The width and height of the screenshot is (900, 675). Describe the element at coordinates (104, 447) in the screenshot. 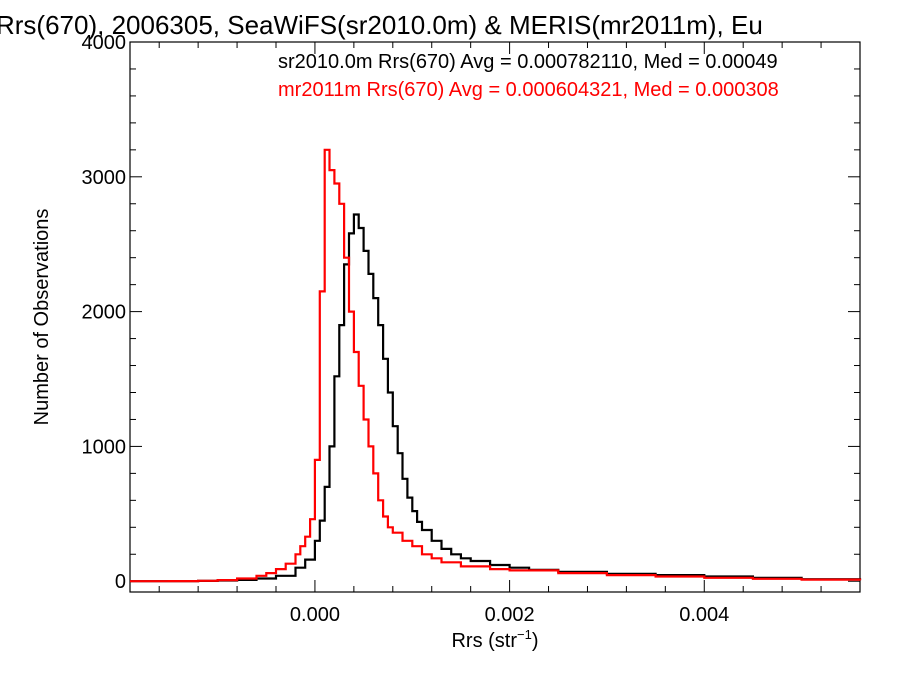

I see `y-tick-label: 1000` at that location.